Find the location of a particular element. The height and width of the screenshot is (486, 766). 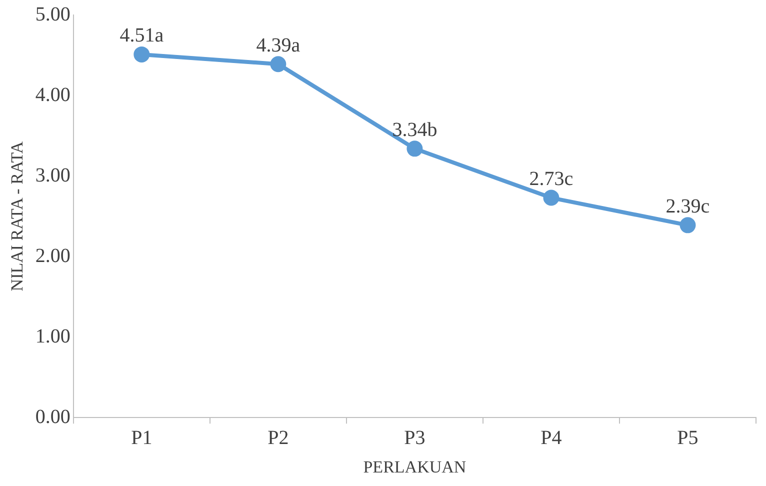

y-tick-label: 0.00 is located at coordinates (52, 417).